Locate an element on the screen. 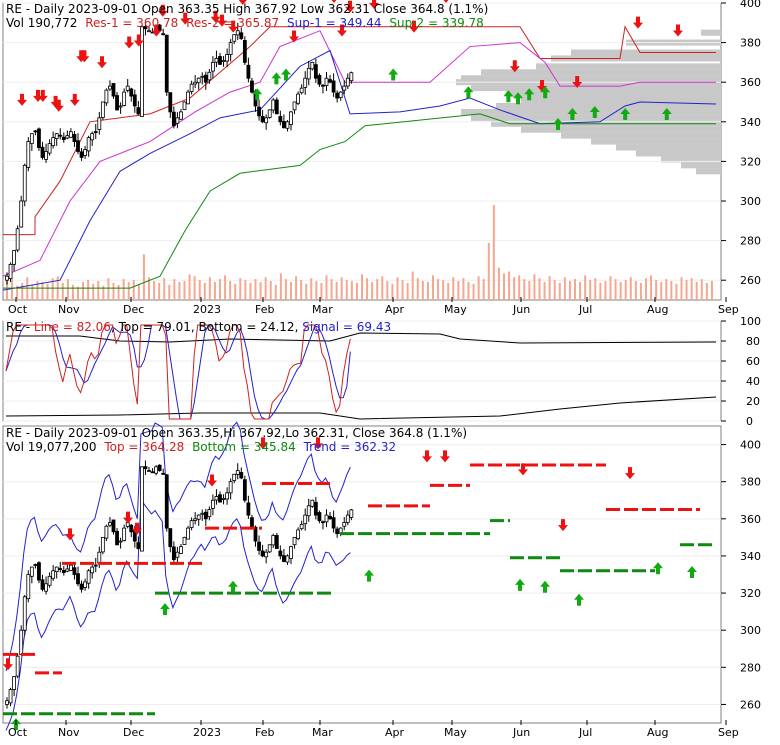 Image resolution: width=780 pixels, height=745 pixels. res1-label: Res-1 = 360.78 is located at coordinates (131, 23).